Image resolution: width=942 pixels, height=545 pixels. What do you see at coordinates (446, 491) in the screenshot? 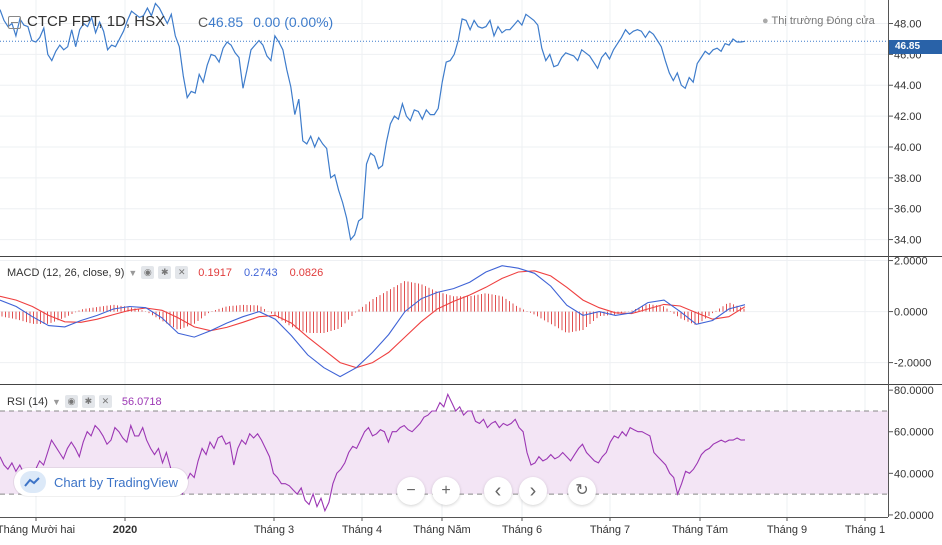
I see `zoom-in-button: +` at bounding box center [446, 491].